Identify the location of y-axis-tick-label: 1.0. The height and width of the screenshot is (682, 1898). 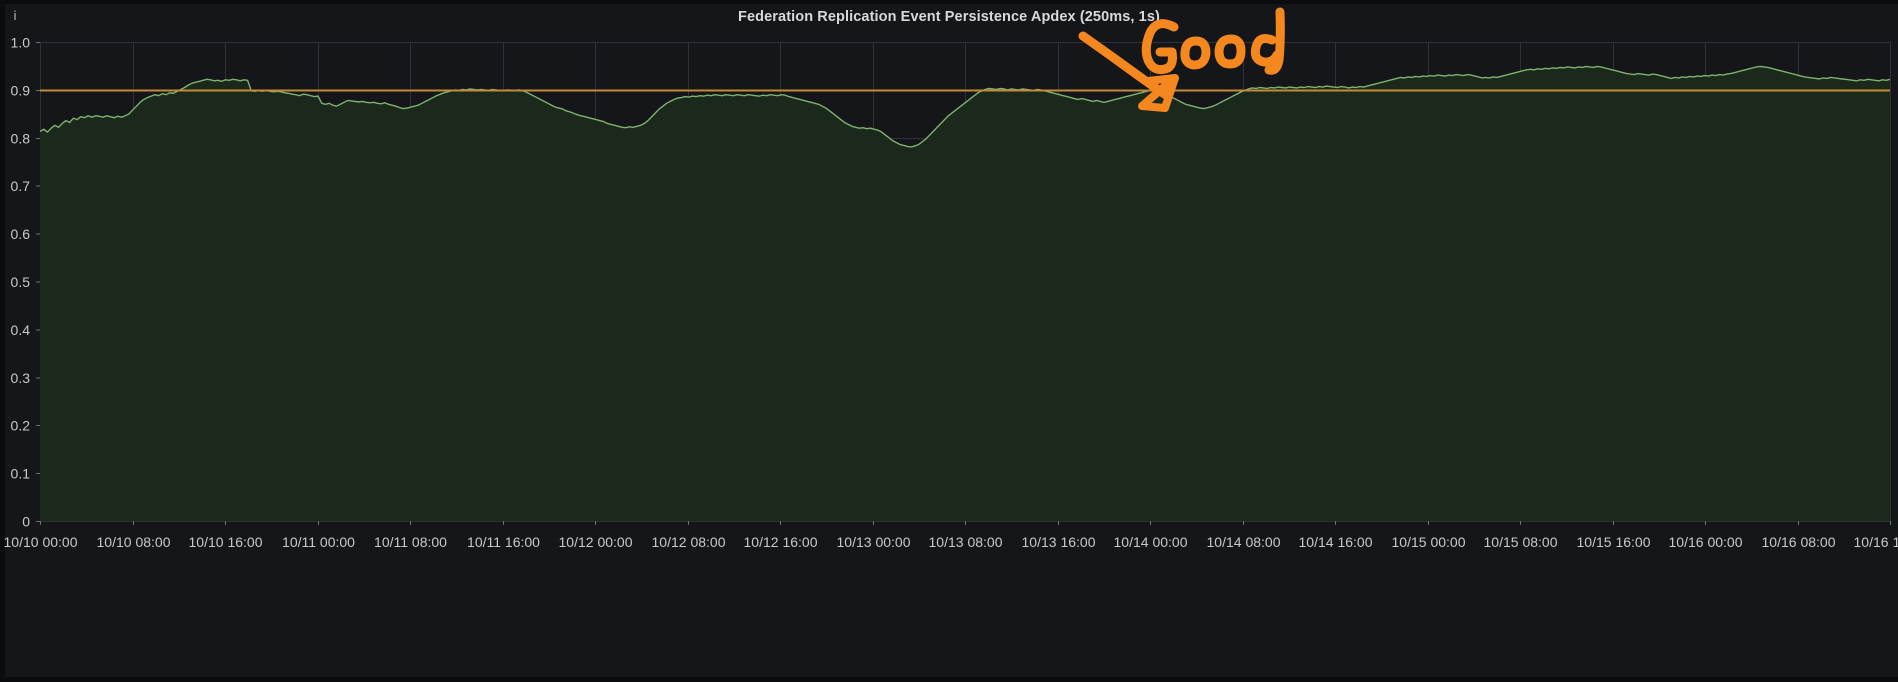
(21, 43).